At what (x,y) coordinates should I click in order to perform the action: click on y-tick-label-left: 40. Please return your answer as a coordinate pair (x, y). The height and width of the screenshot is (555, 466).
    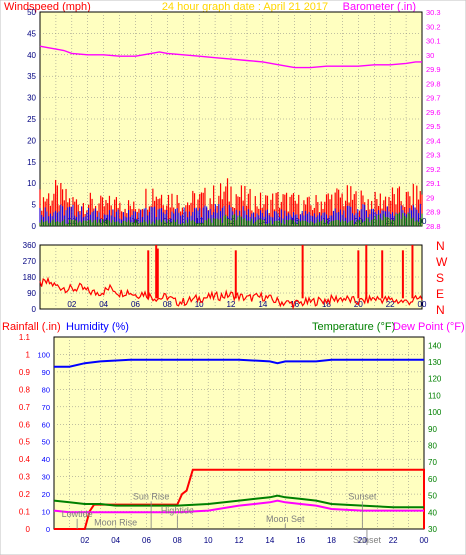
    Looking at the image, I should click on (31, 55).